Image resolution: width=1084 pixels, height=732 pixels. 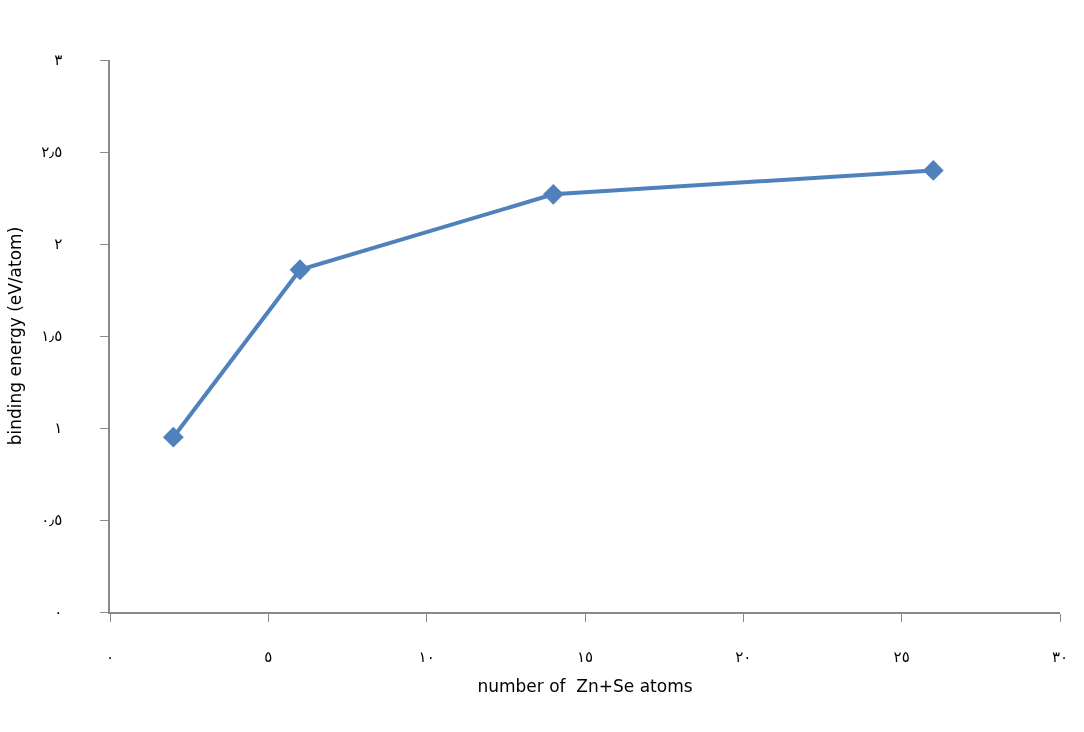 I want to click on y-tick-label: ٠, so click(x=58, y=612).